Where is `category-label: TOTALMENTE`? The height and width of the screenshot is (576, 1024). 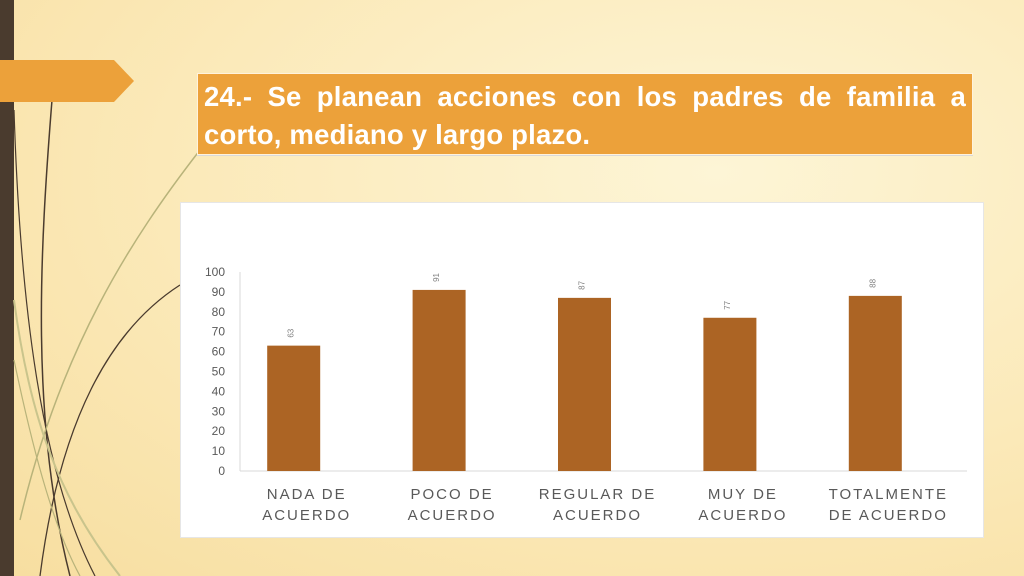
category-label: TOTALMENTE is located at coordinates (888, 494).